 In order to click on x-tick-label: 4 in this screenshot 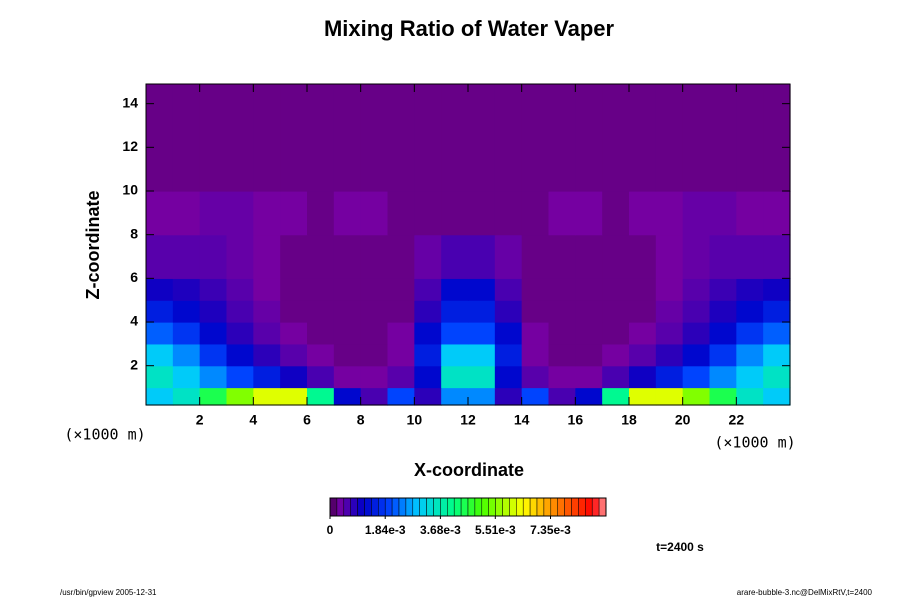, I will do `click(253, 420)`.